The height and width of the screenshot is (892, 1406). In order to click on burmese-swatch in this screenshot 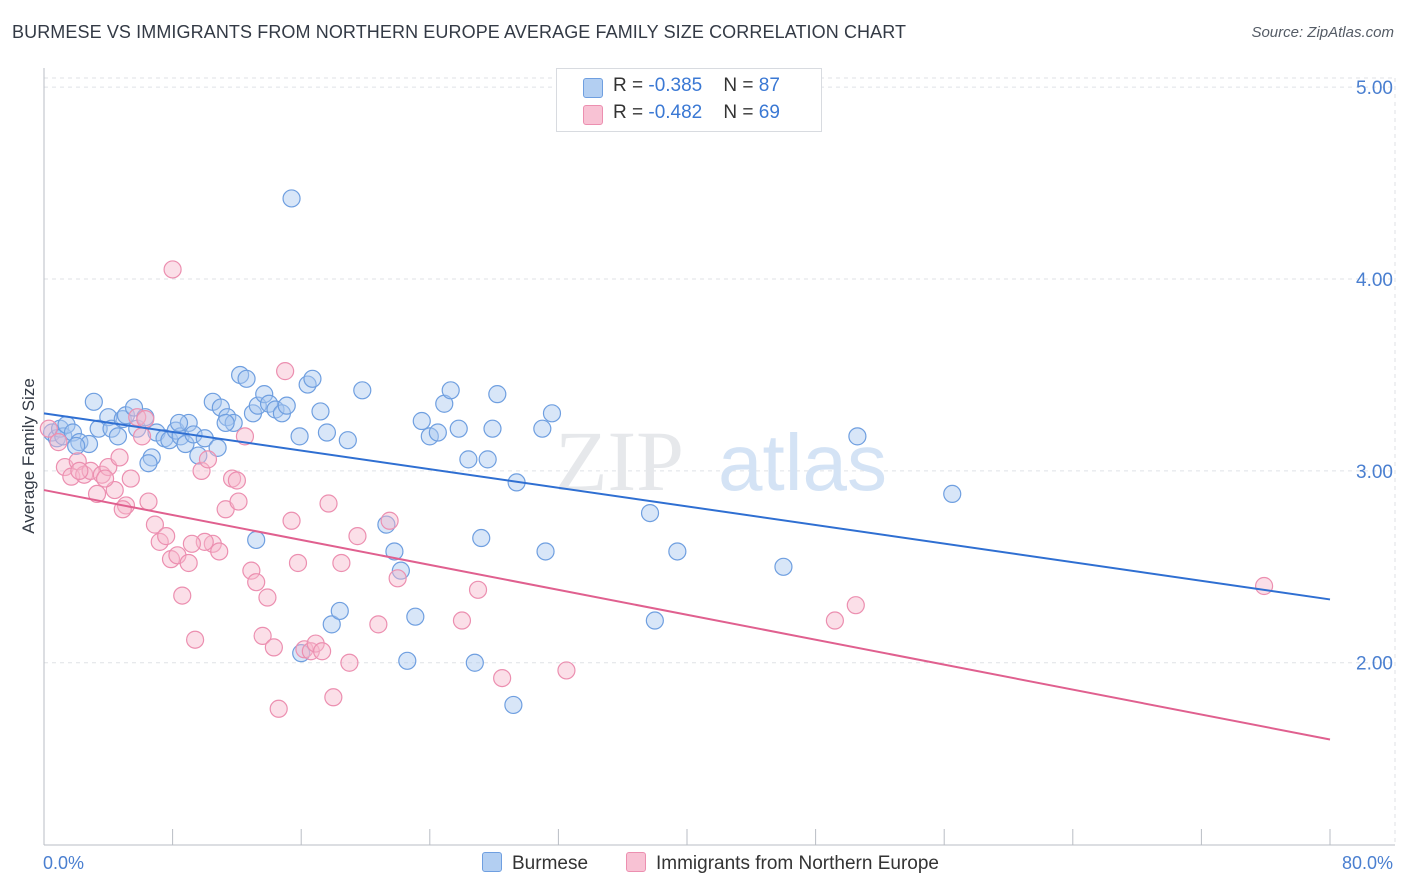, I will do `click(593, 88)`.